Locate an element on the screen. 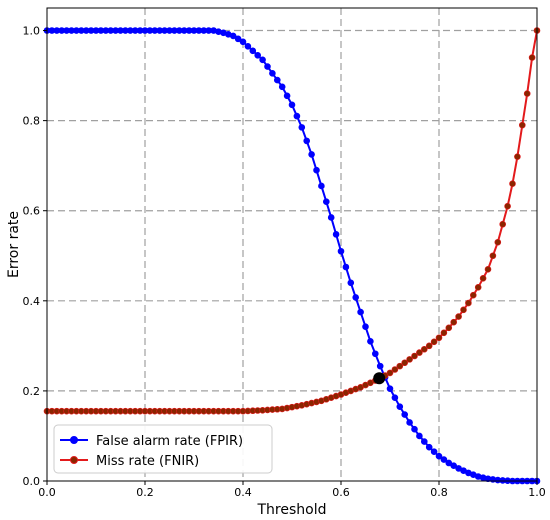  y-tick-label: 0.8 is located at coordinates (32, 121).